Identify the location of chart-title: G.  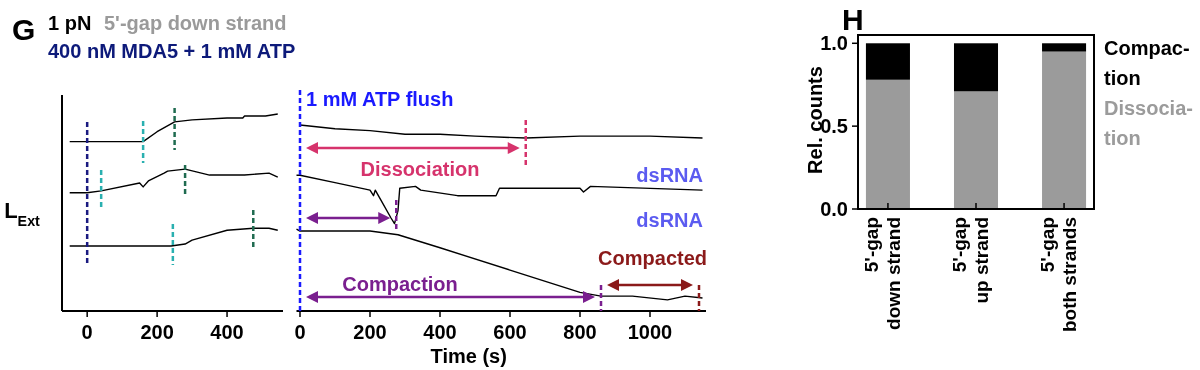
(24, 29).